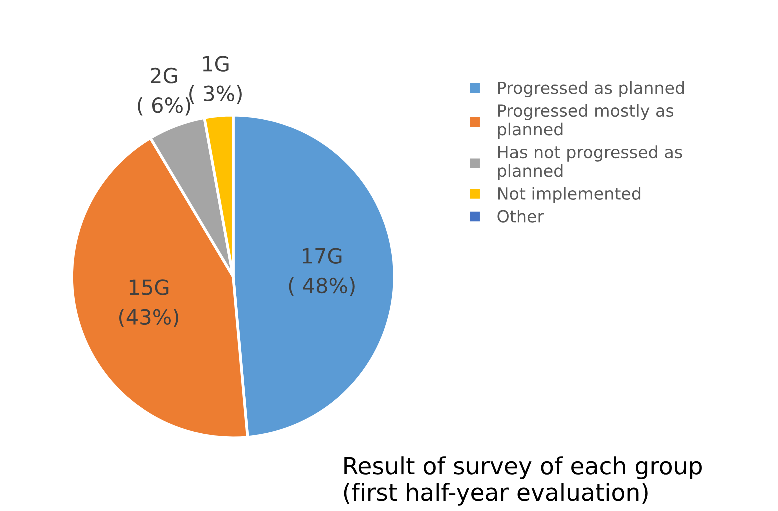  Describe the element at coordinates (322, 272) in the screenshot. I see `data-label: 17G ( 48%)` at that location.